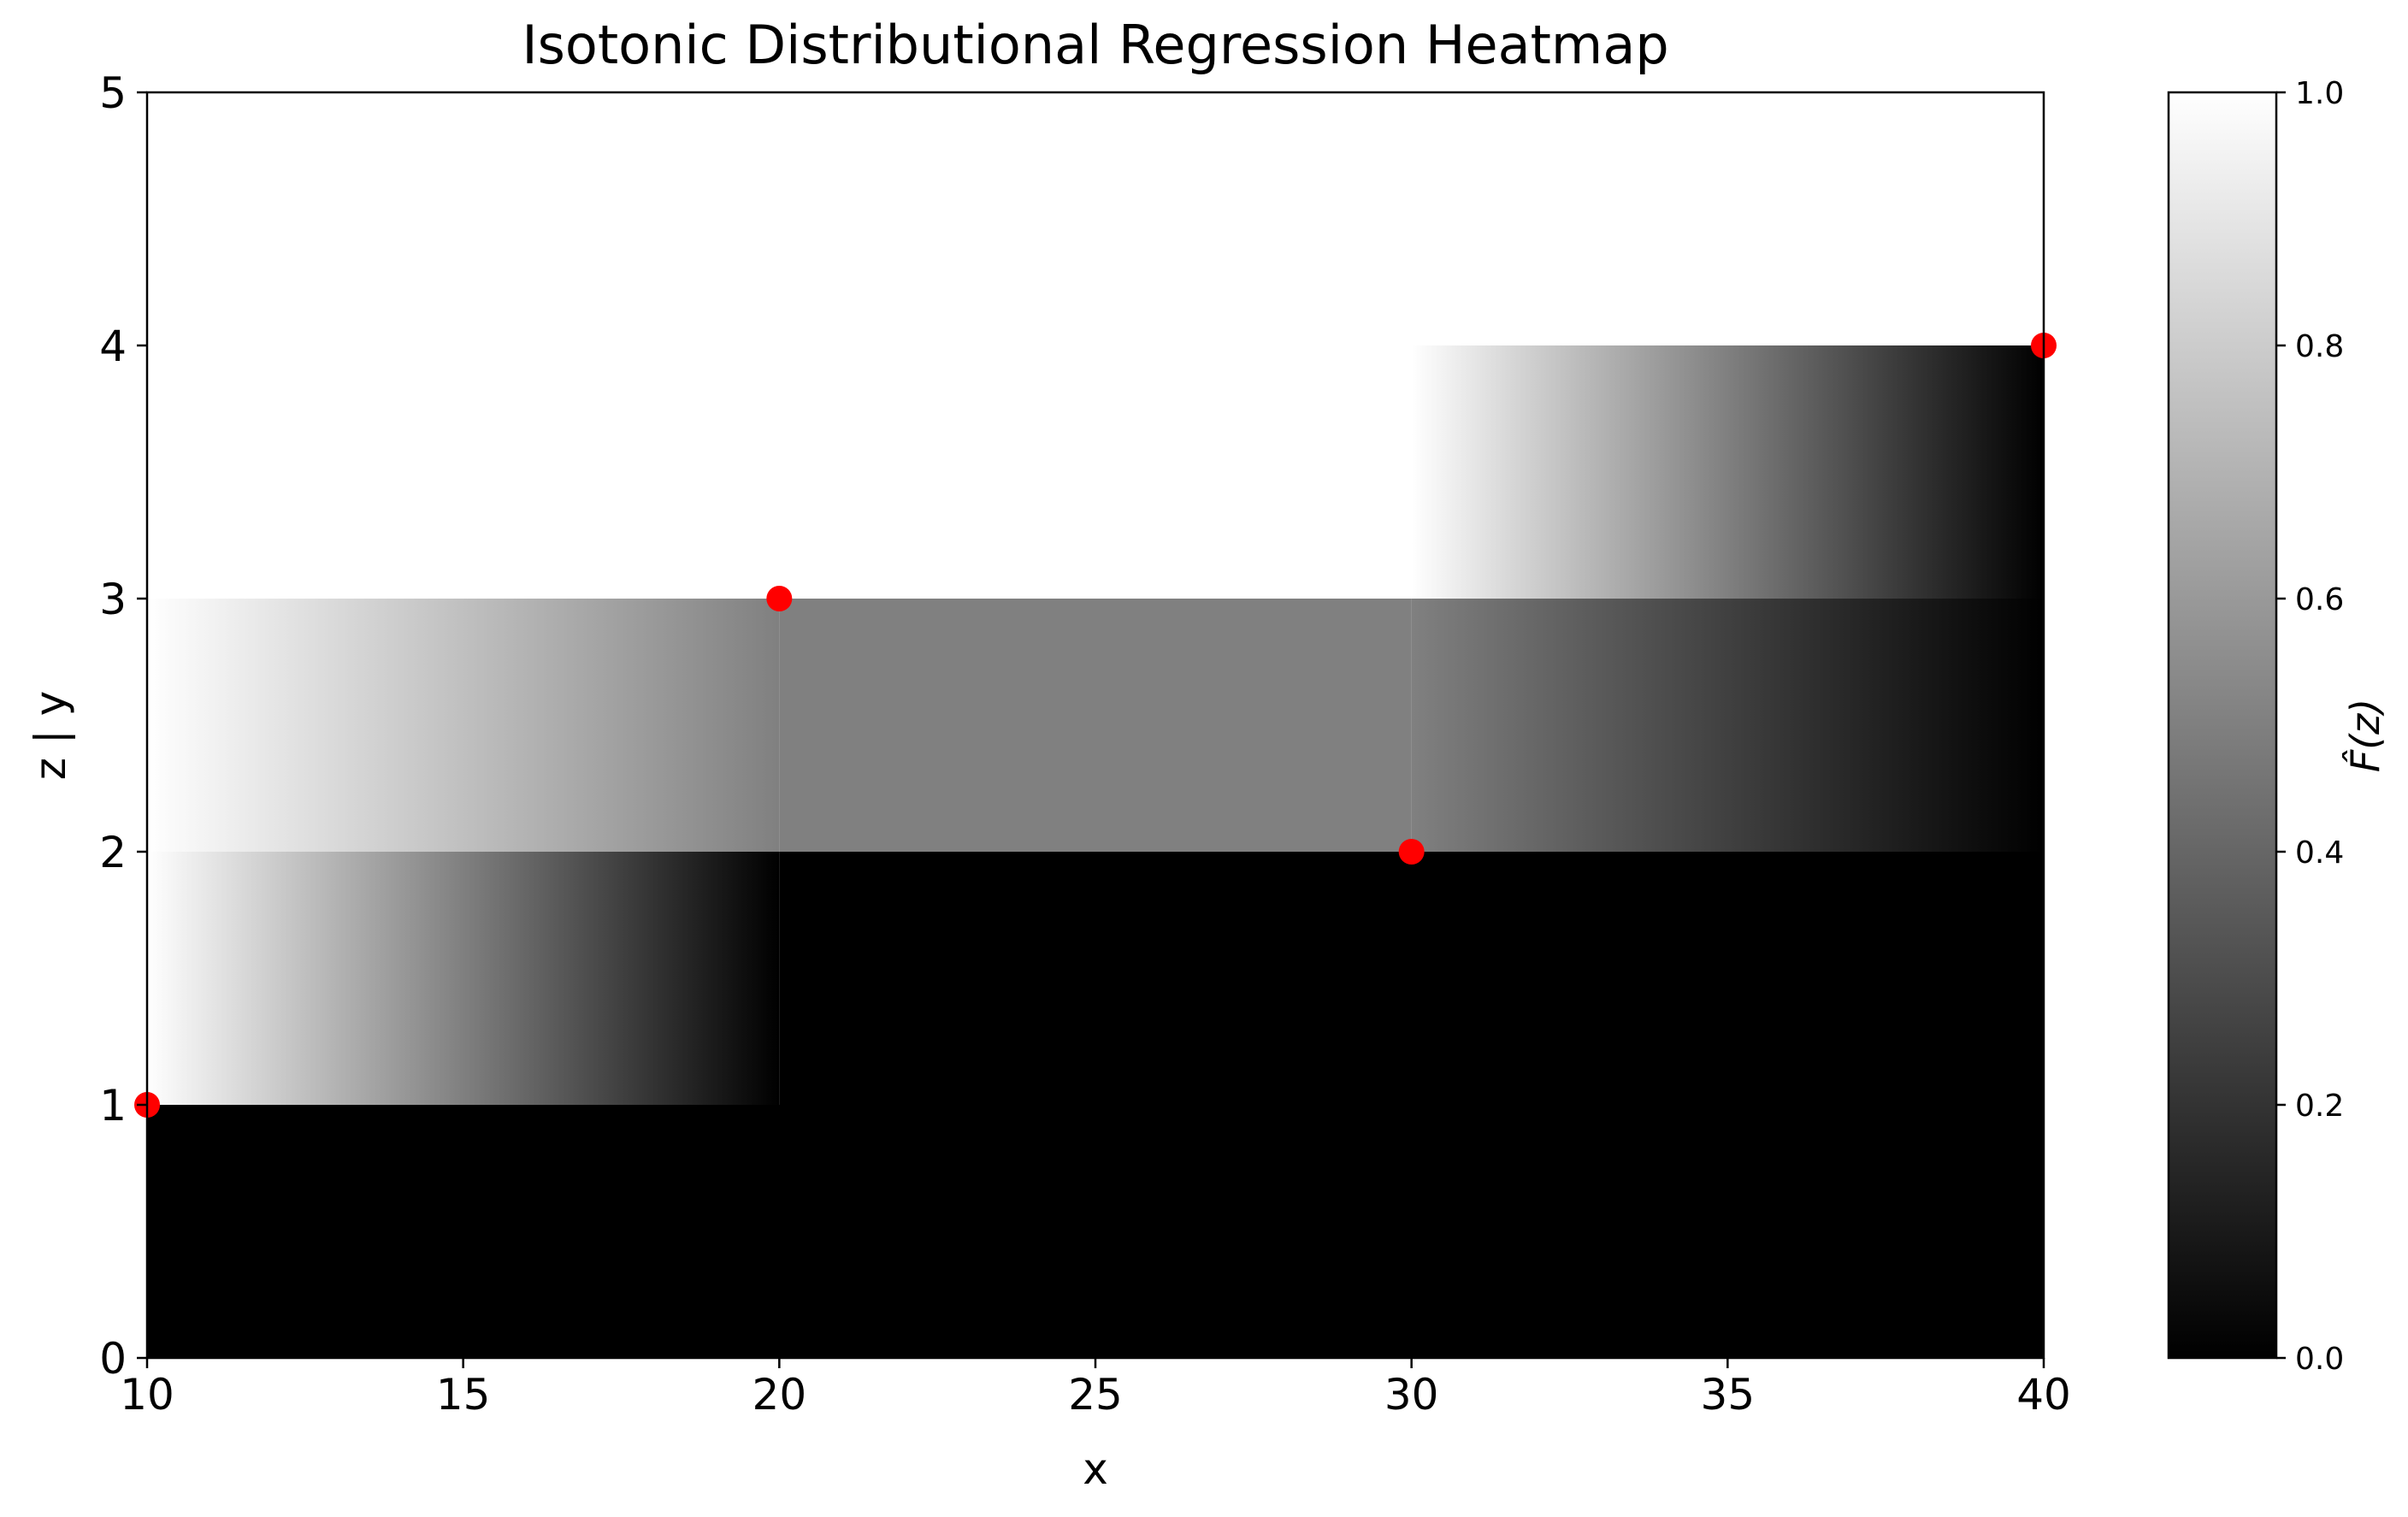 This screenshot has width=2408, height=1517. Describe the element at coordinates (2320, 93) in the screenshot. I see `colorbar-tick-label: 1.0` at that location.